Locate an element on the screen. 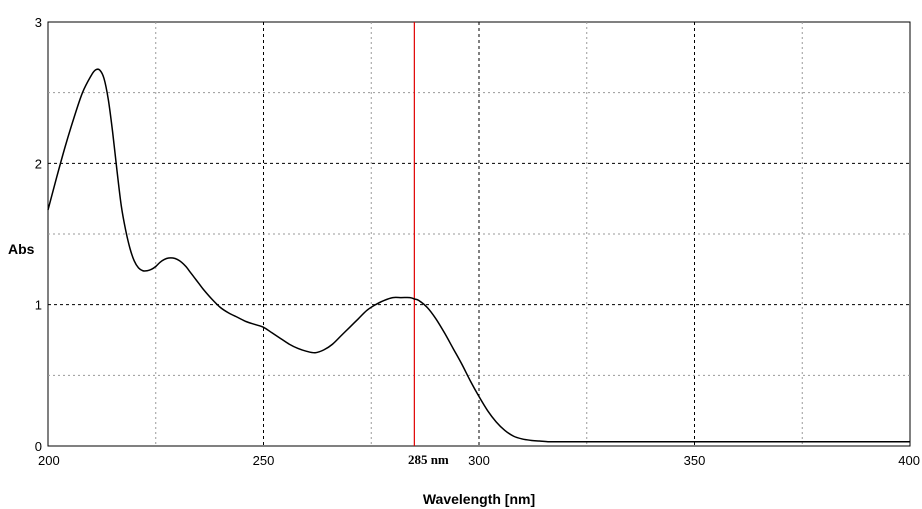  y-tick-label: 1 is located at coordinates (38, 305).